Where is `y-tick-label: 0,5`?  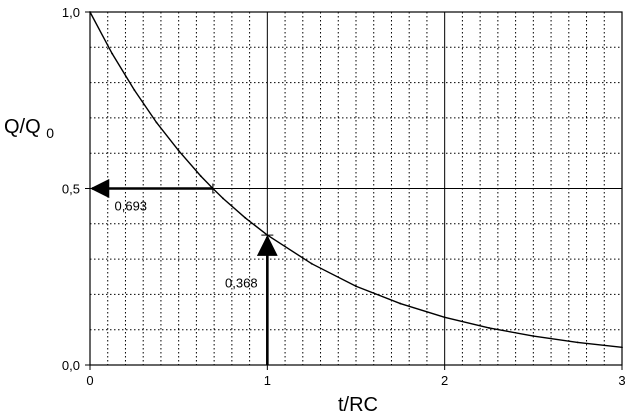
y-tick-label: 0,5 is located at coordinates (71, 189).